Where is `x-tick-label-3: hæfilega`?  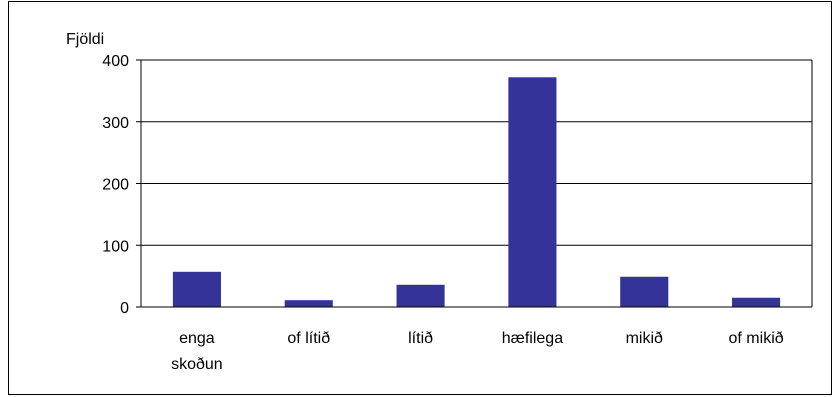 x-tick-label-3: hæfilega is located at coordinates (532, 338).